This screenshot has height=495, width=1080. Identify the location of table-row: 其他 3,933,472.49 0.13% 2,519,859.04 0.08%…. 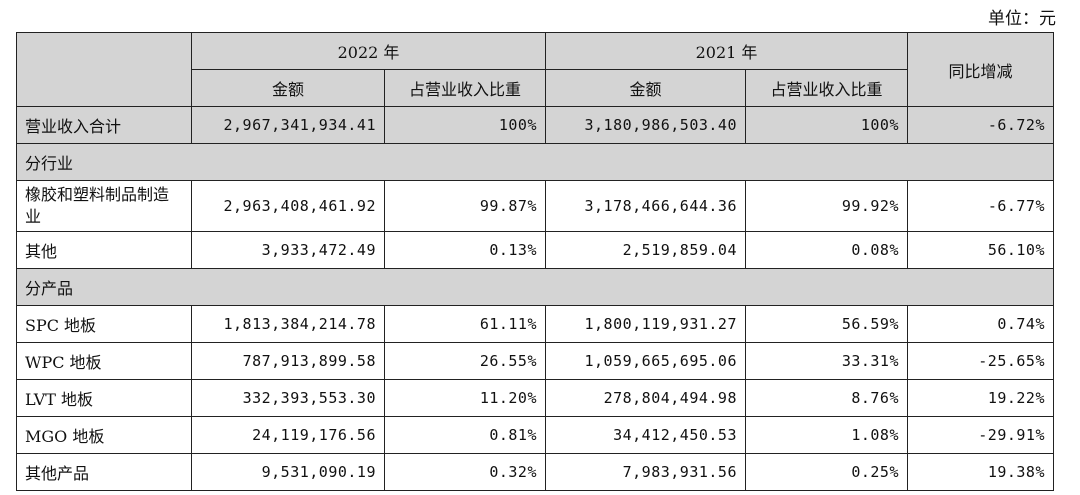
(535, 250).